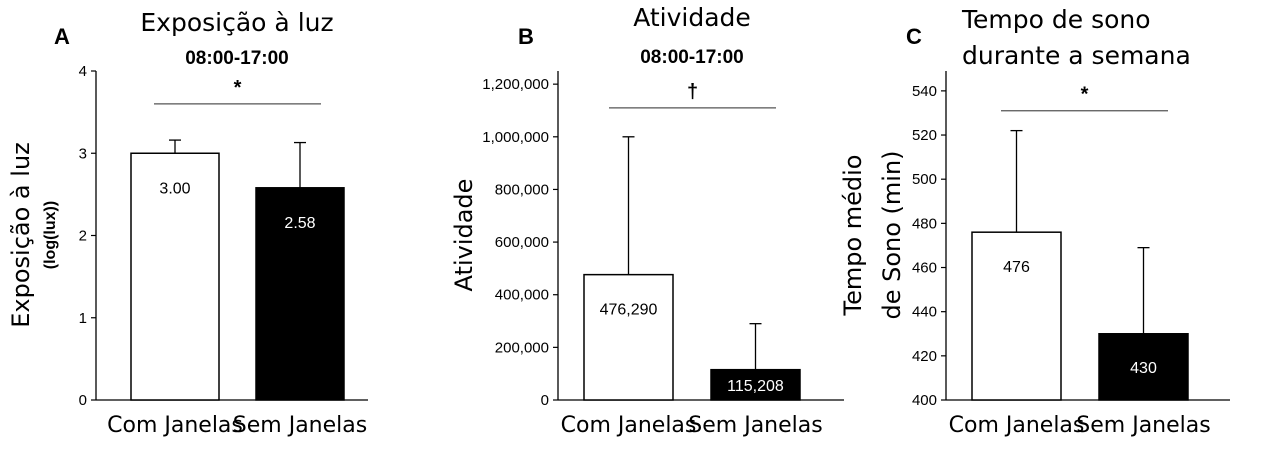 This screenshot has width=1272, height=470. Describe the element at coordinates (924, 356) in the screenshot. I see `panel-c-ytick-label: 420` at that location.